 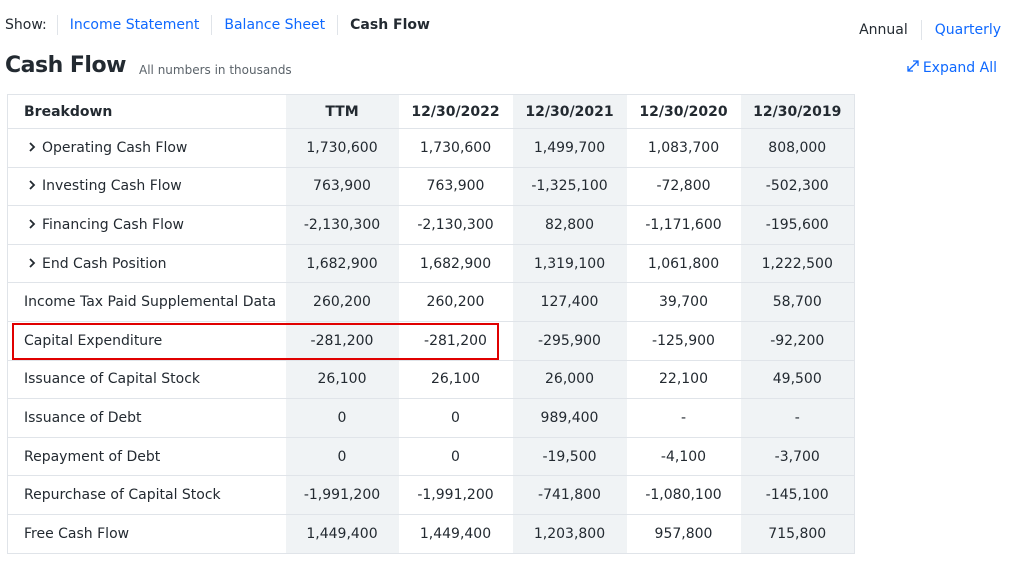 What do you see at coordinates (959, 68) in the screenshot?
I see `expand-label: Expand All` at bounding box center [959, 68].